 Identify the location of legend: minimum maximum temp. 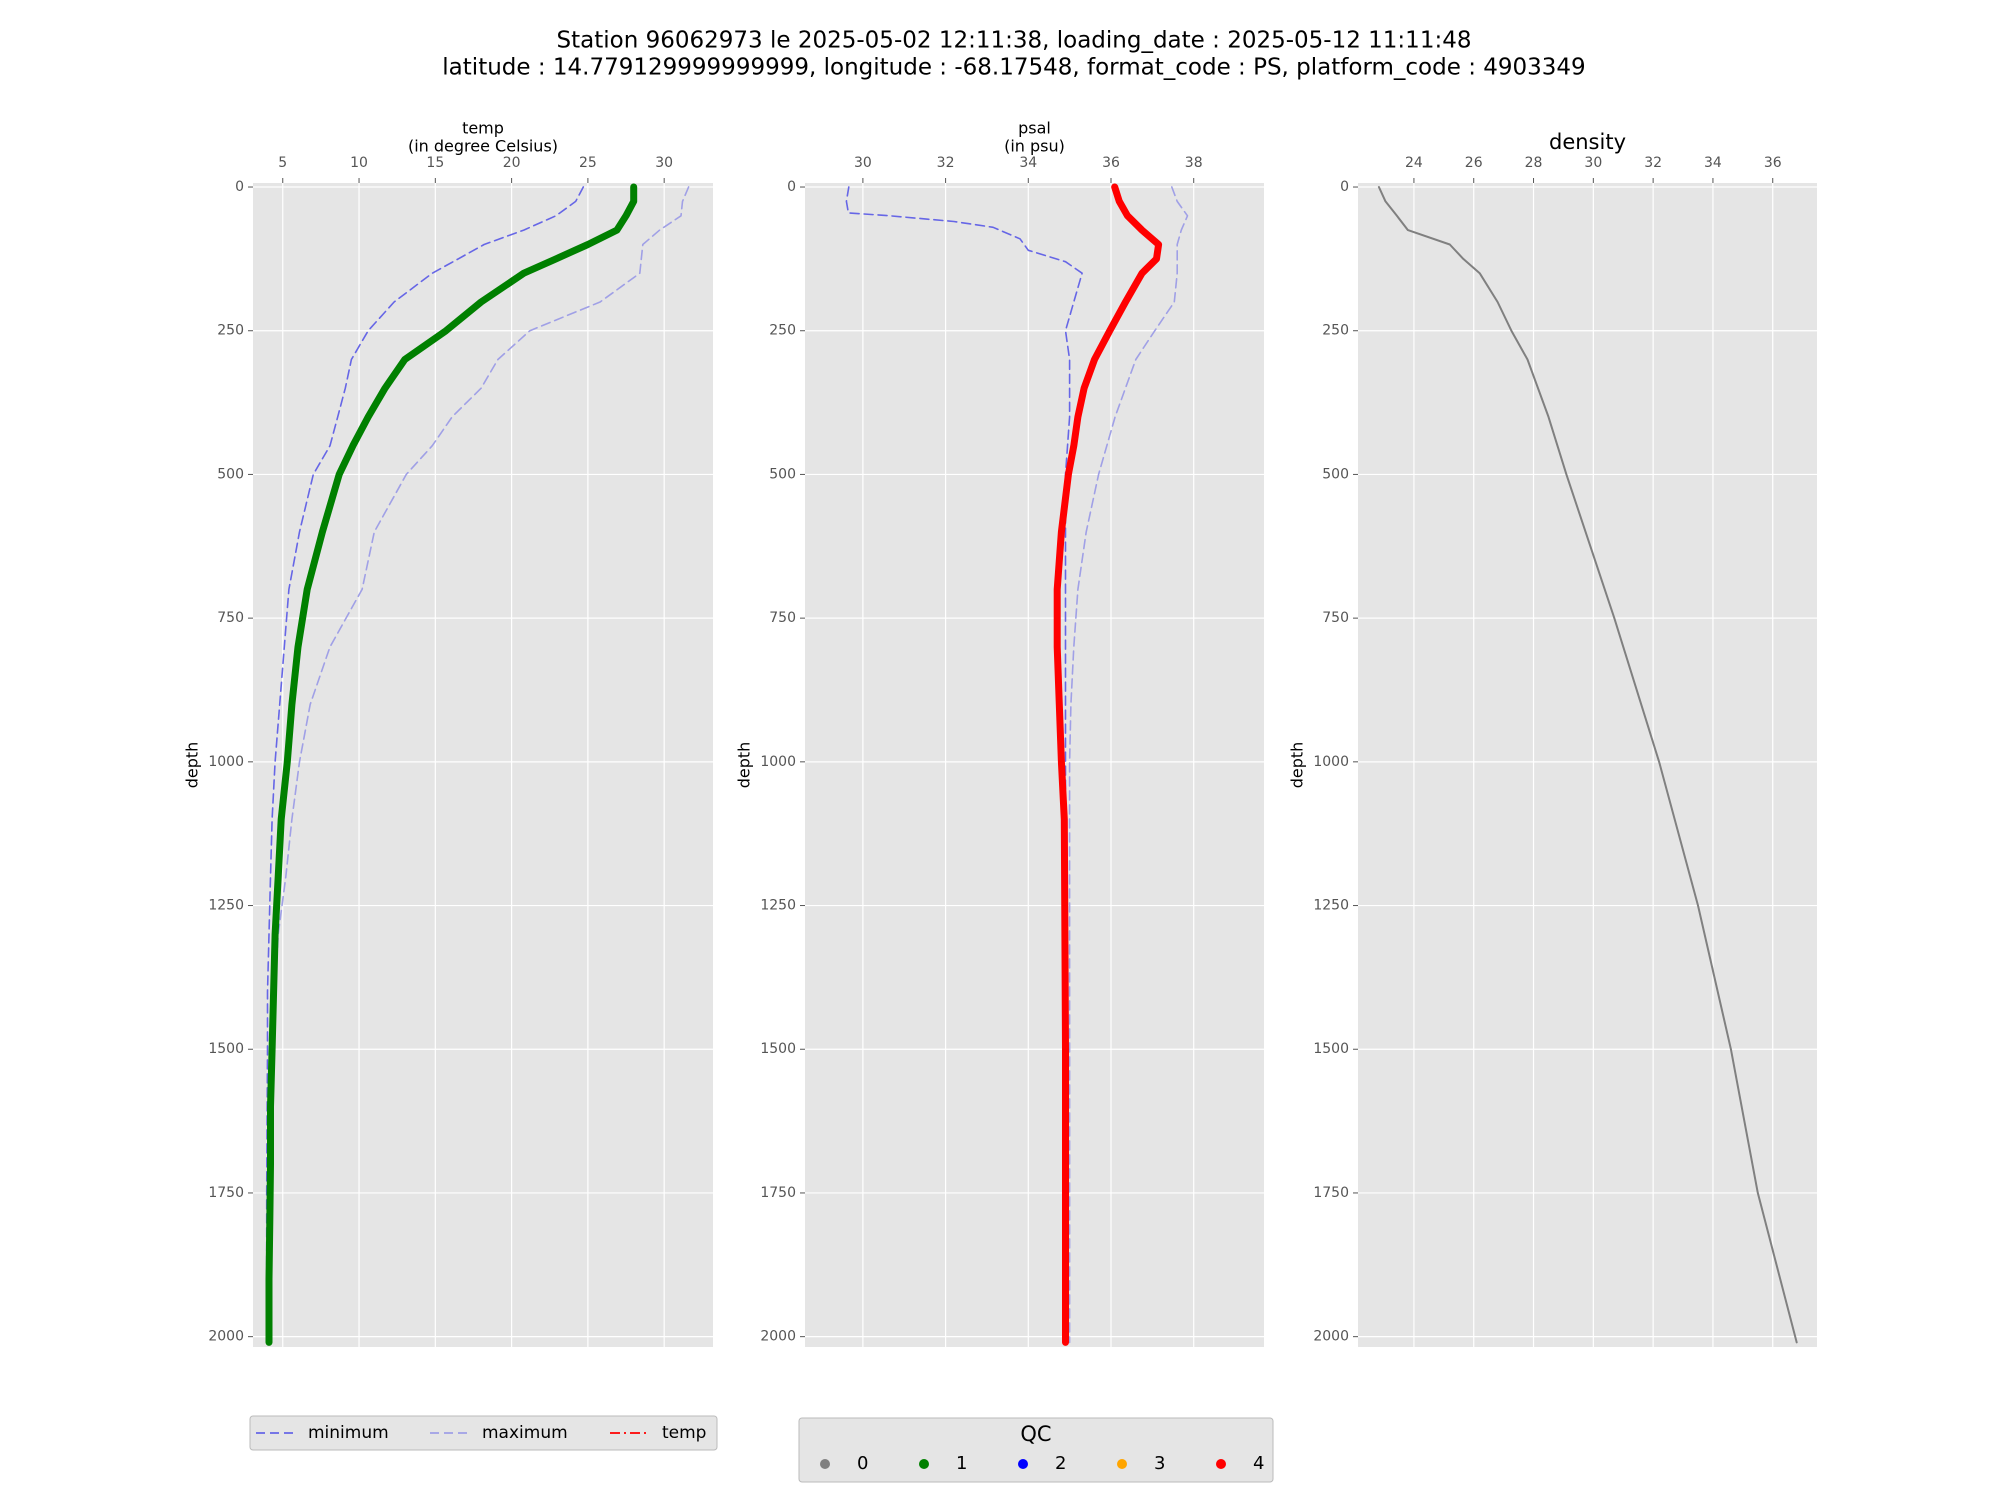
(483, 1433).